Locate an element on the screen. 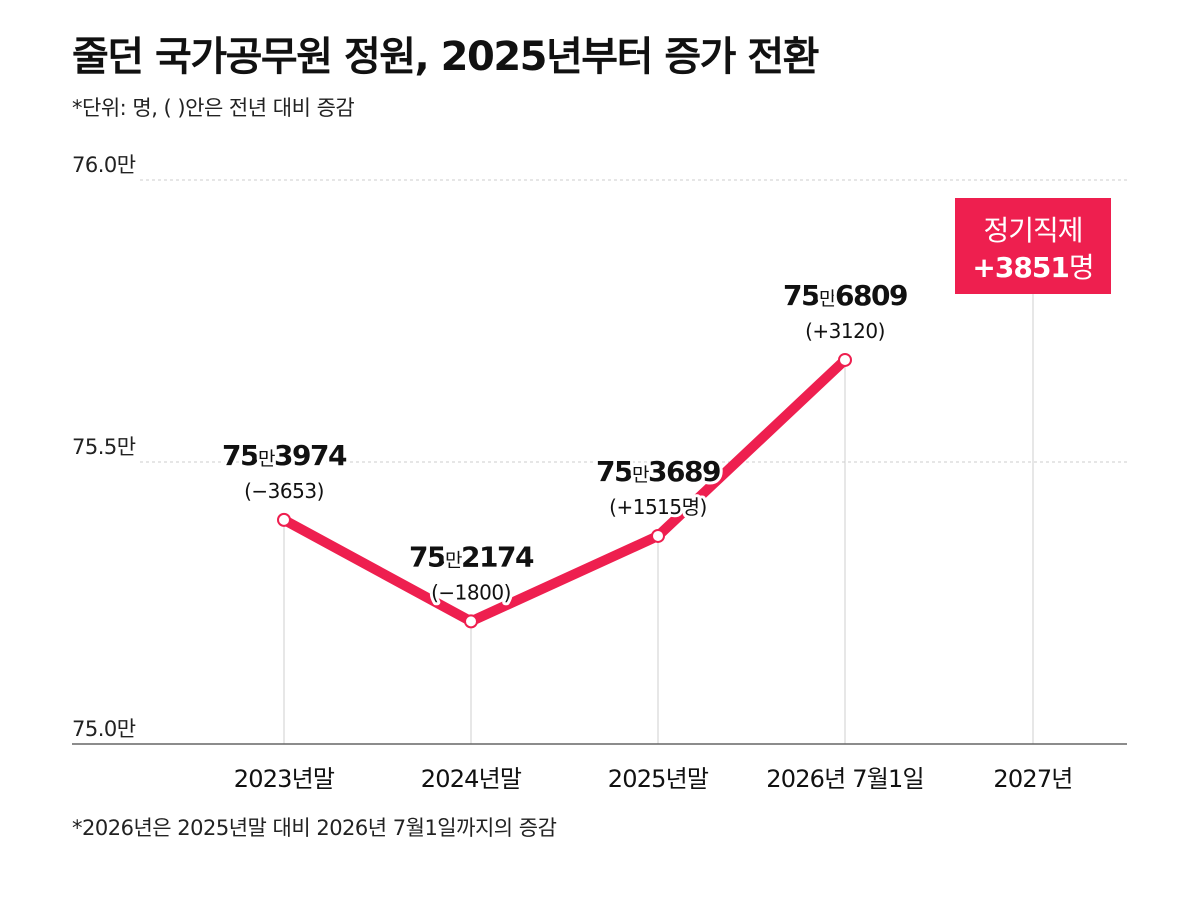 Image resolution: width=1200 pixels, height=900 pixels. x-tick-label: 2023년말 is located at coordinates (284, 779).